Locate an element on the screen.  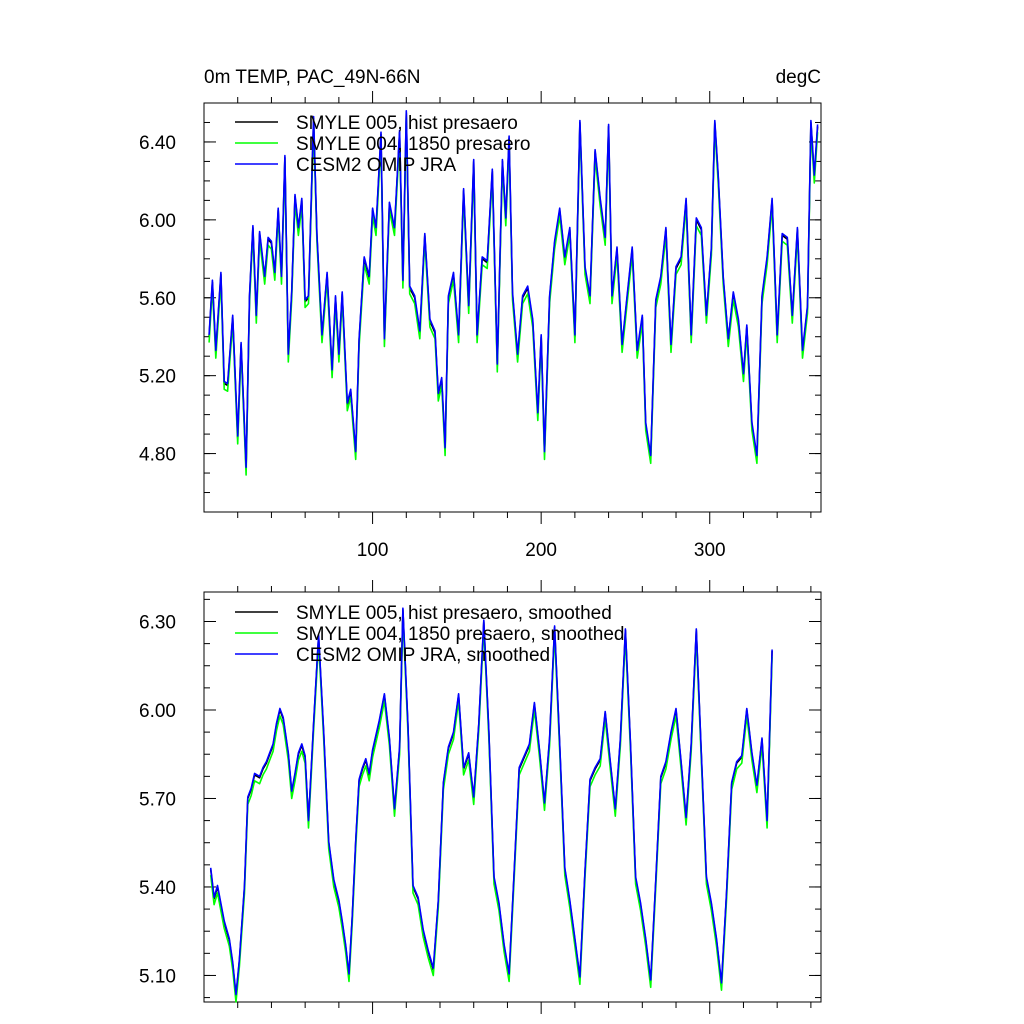
legend-label: SMYLE 004, 1850 presaero is located at coordinates (413, 144).